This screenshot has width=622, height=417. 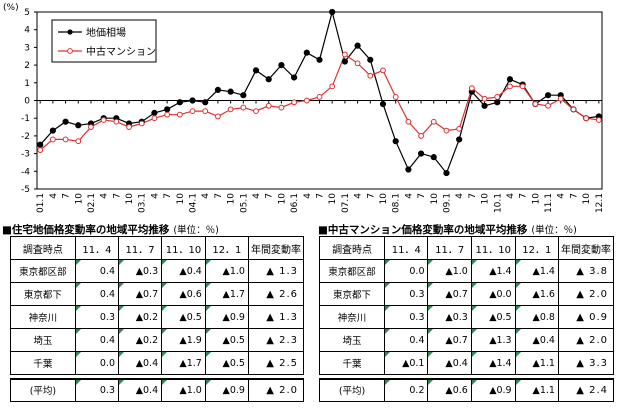 What do you see at coordinates (466, 317) in the screenshot?
I see `table-row: 神奈川 0.3 ▲0.3 ▲0.5 ▲0.8 ▲ 0.9` at bounding box center [466, 317].